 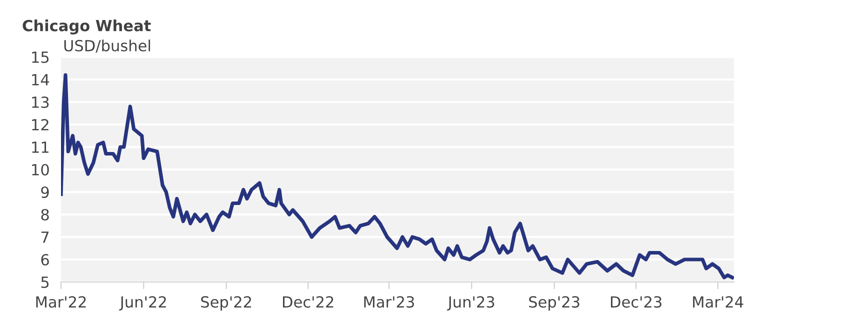 What do you see at coordinates (226, 303) in the screenshot?
I see `x-tick-label: Sep'22` at bounding box center [226, 303].